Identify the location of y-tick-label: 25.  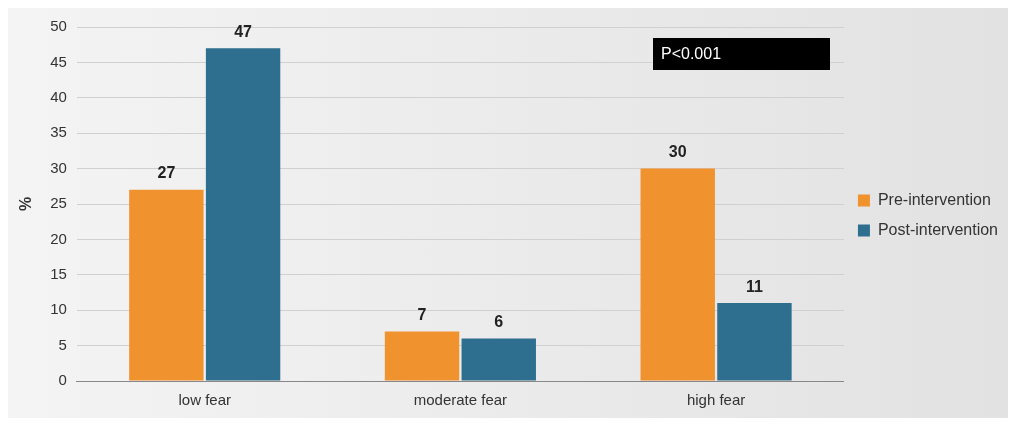
(58, 203).